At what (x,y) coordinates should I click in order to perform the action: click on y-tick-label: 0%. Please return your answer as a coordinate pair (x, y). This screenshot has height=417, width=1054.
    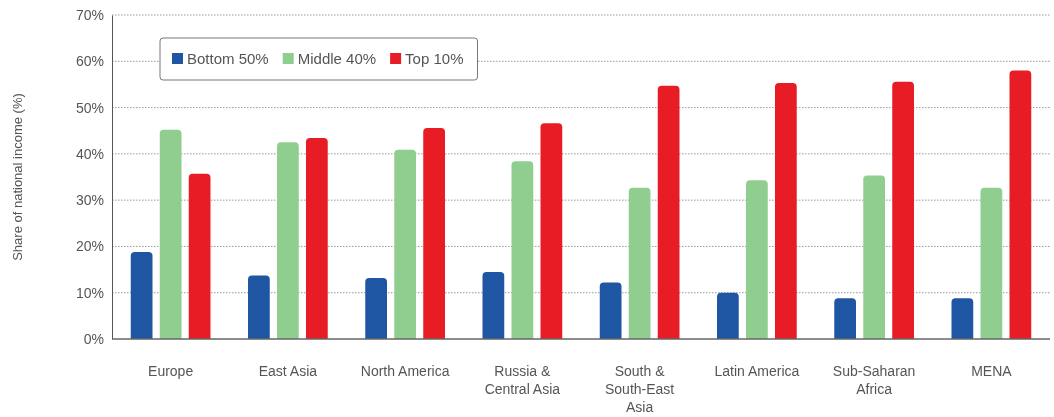
    Looking at the image, I should click on (93, 338).